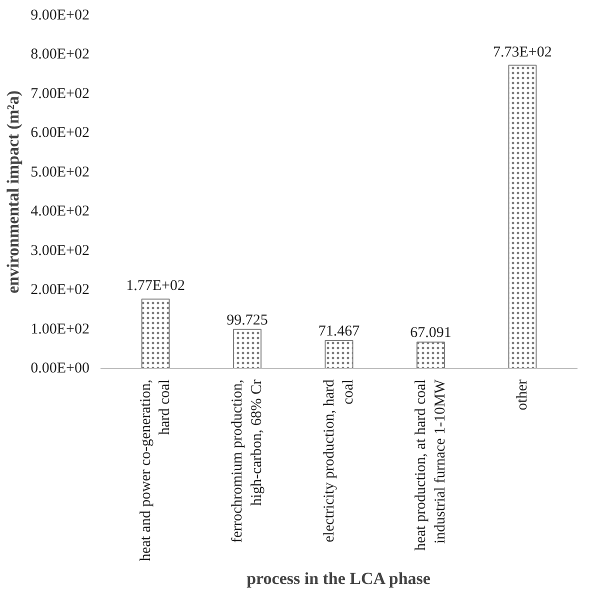  I want to click on y-tick-label: 6.00E+02, so click(60, 133).